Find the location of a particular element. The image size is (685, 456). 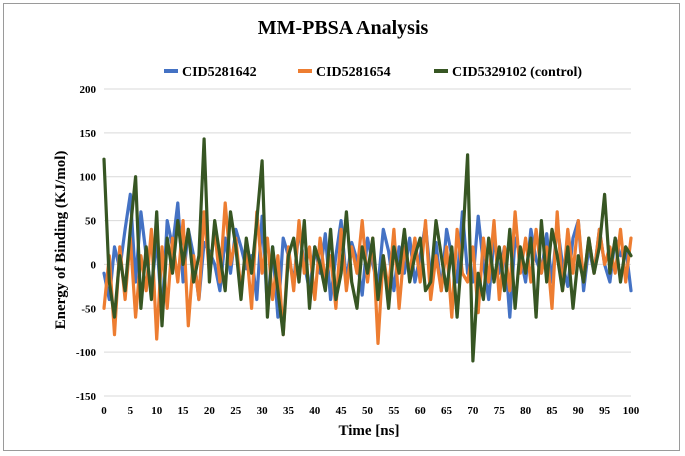

x-tick-label: 20 is located at coordinates (210, 411).